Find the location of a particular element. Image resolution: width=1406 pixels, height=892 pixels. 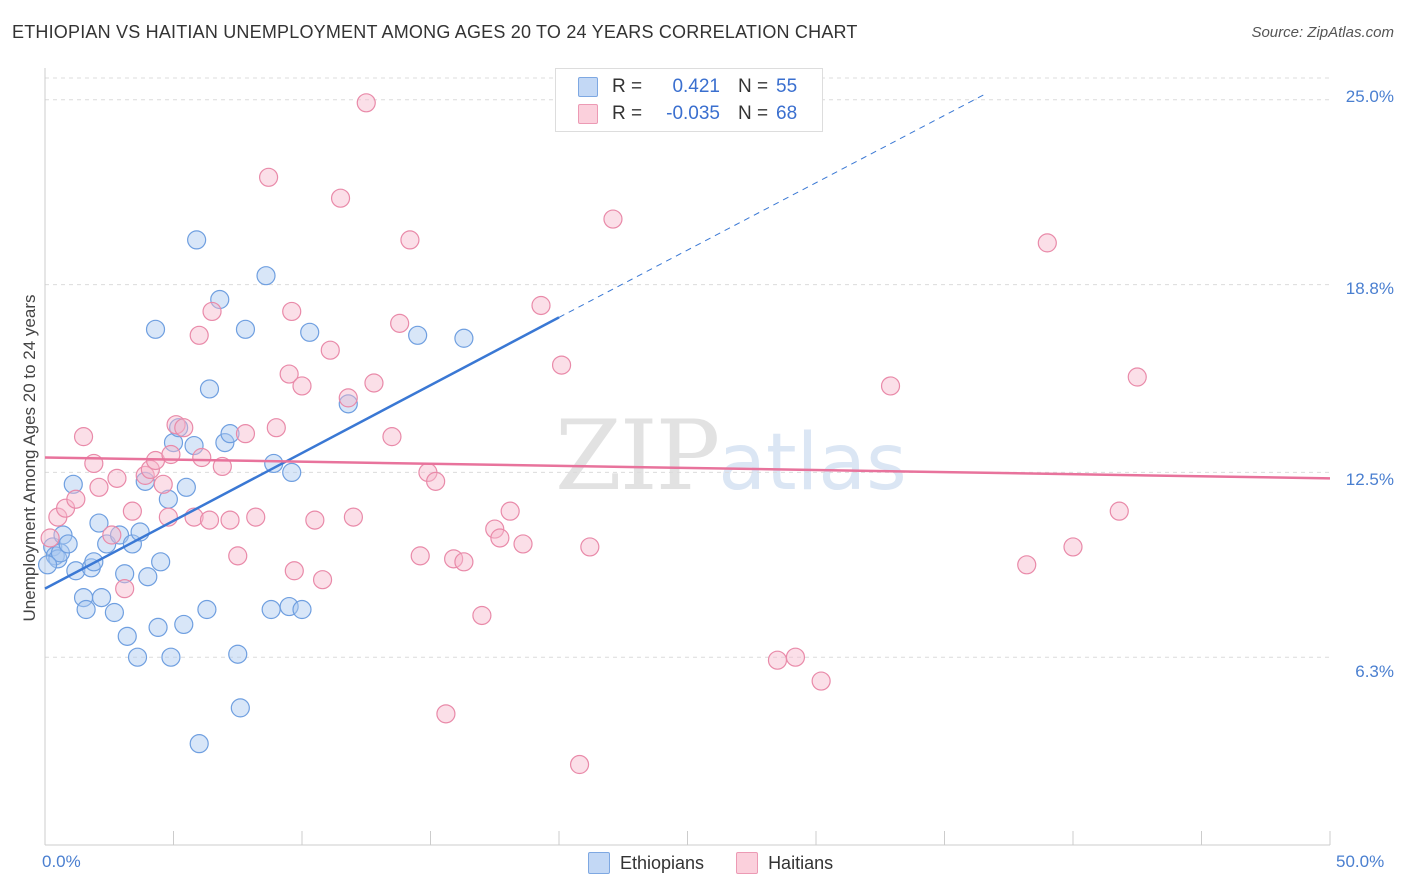

legend-swatch-haitians is located at coordinates (747, 863).